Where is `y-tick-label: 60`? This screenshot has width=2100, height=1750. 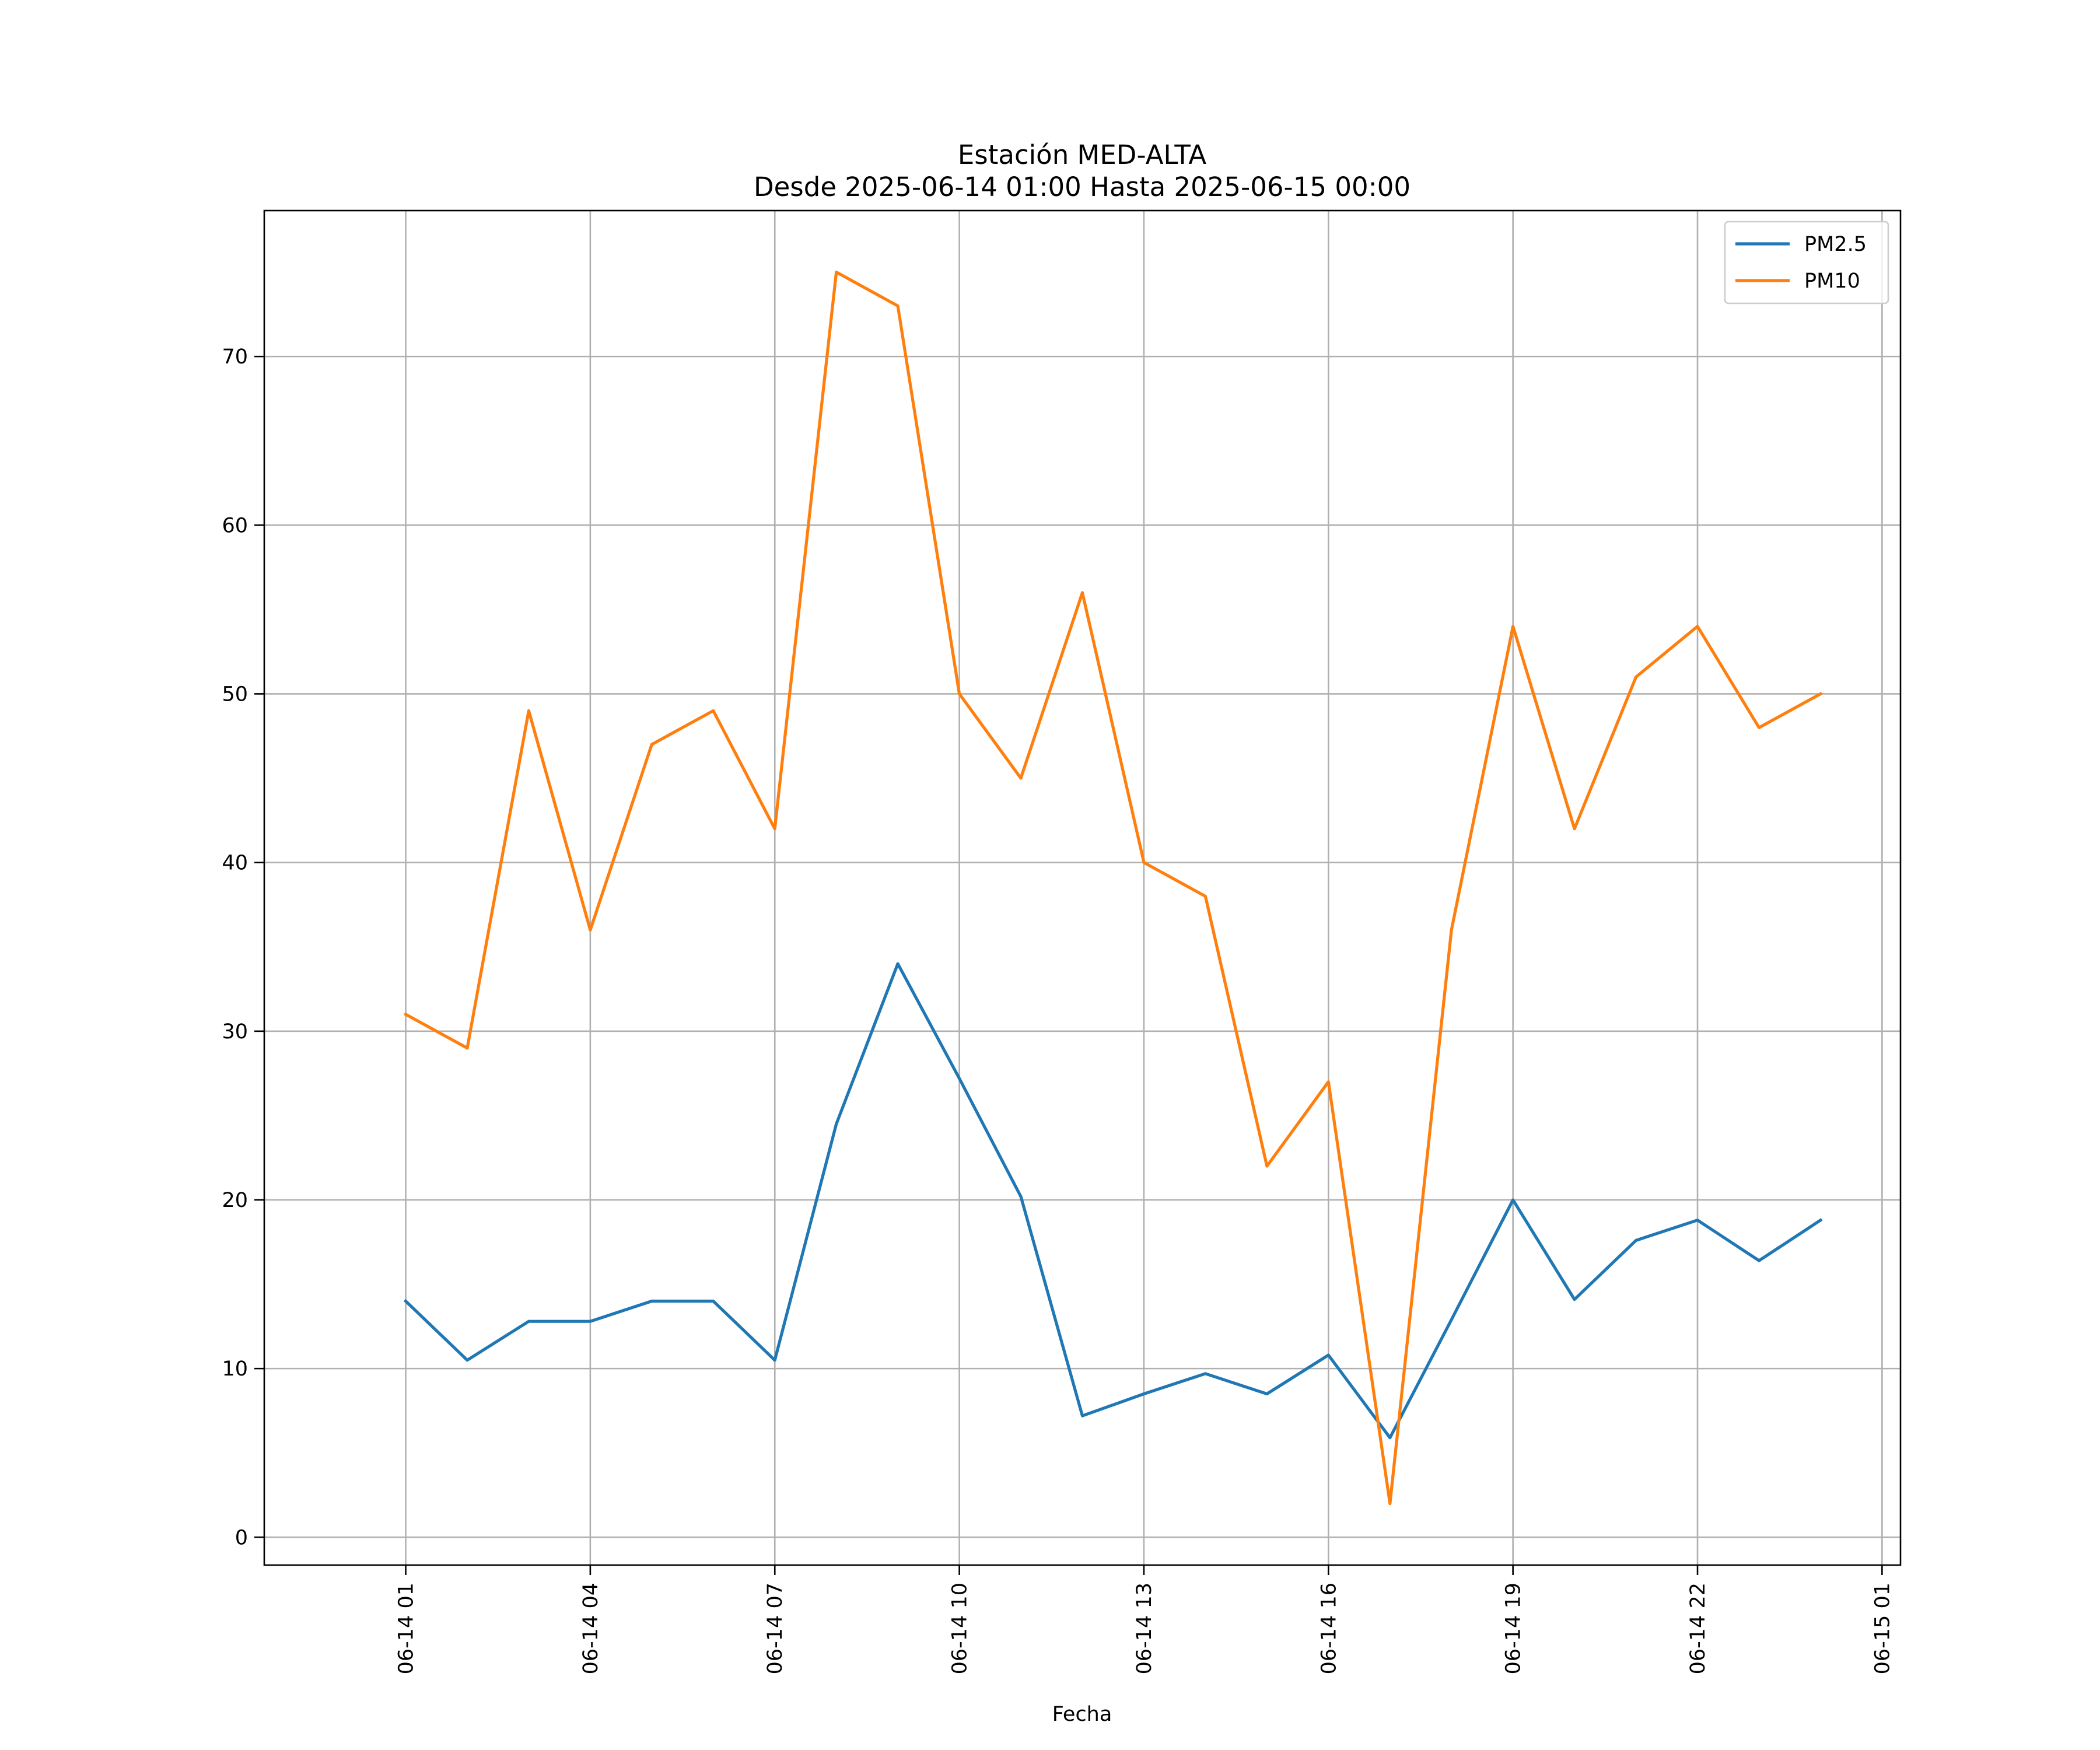 y-tick-label: 60 is located at coordinates (235, 525).